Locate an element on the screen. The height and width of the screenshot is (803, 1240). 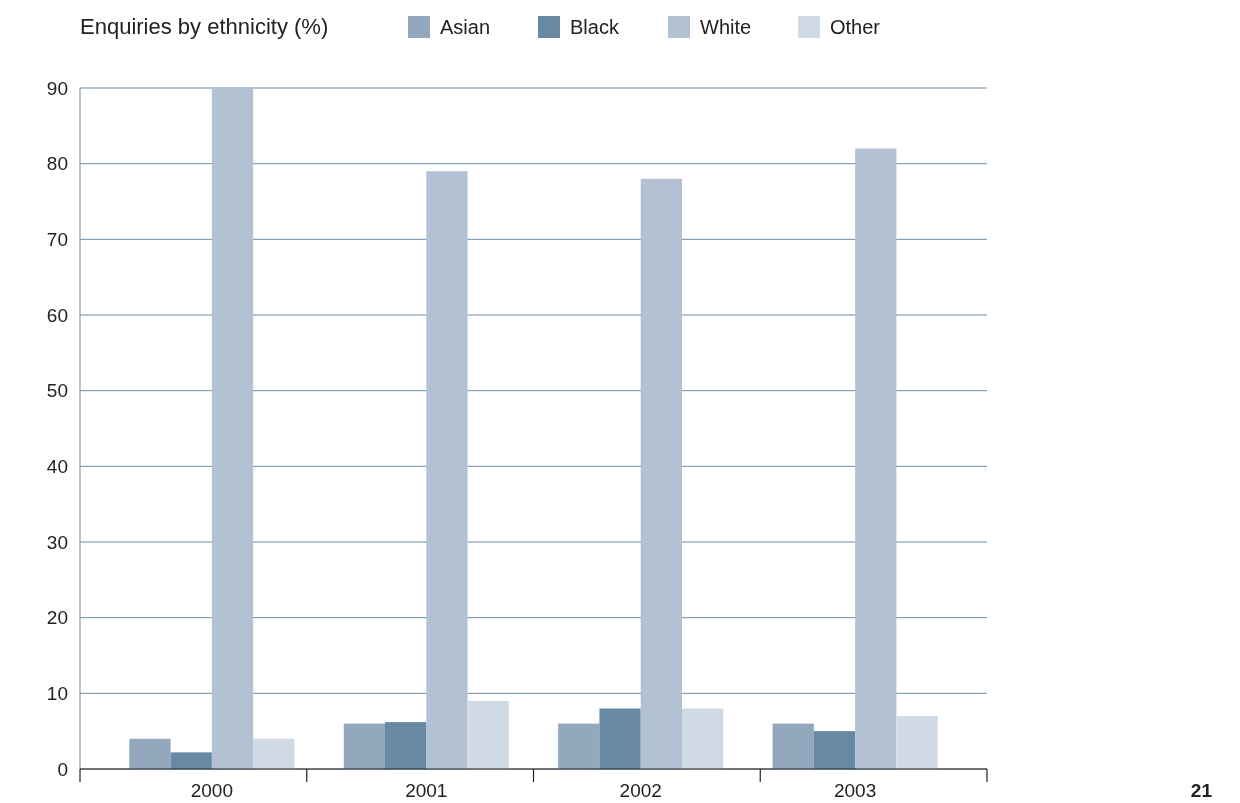
y-tick-label: 10 is located at coordinates (57, 693).